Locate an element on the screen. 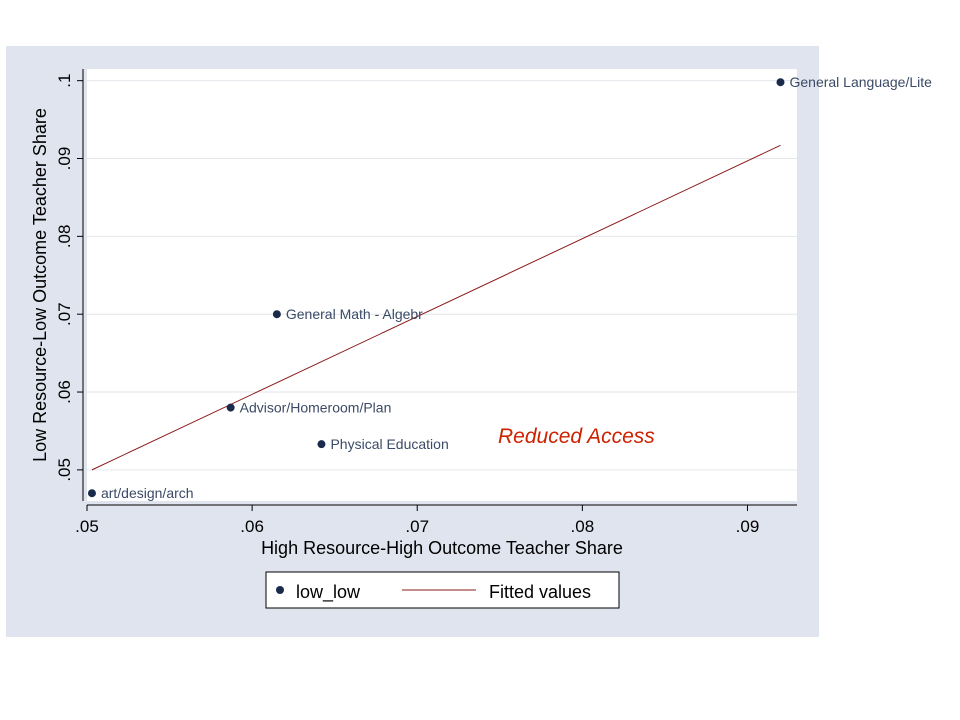 Image resolution: width=960 pixels, height=720 pixels. x-tick-label-0: .05 is located at coordinates (87, 526).